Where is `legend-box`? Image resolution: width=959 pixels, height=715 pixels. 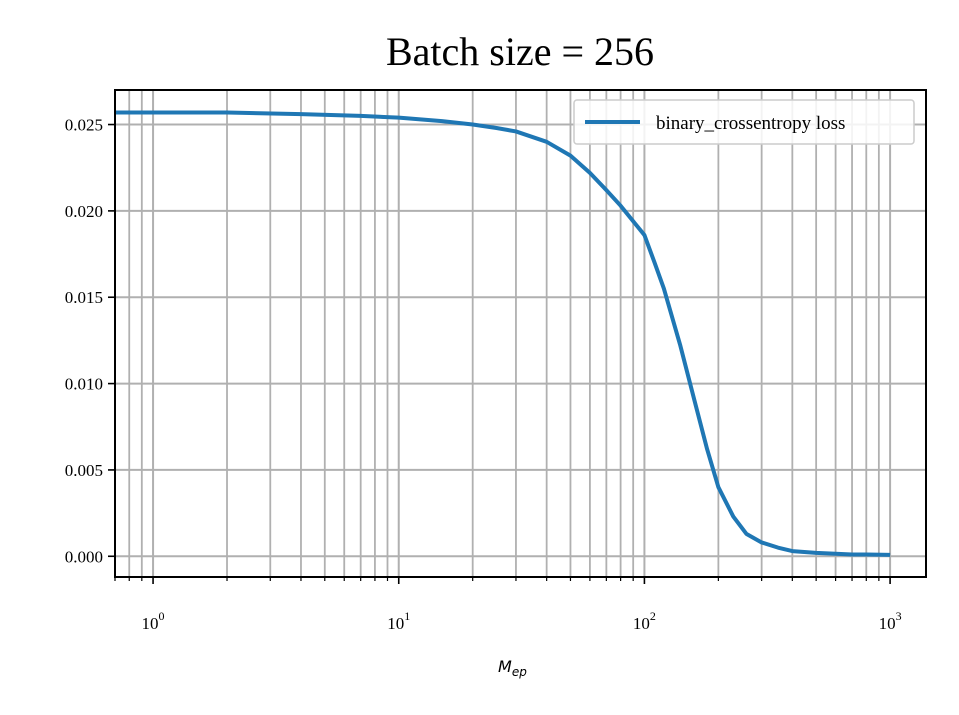 legend-box is located at coordinates (744, 122).